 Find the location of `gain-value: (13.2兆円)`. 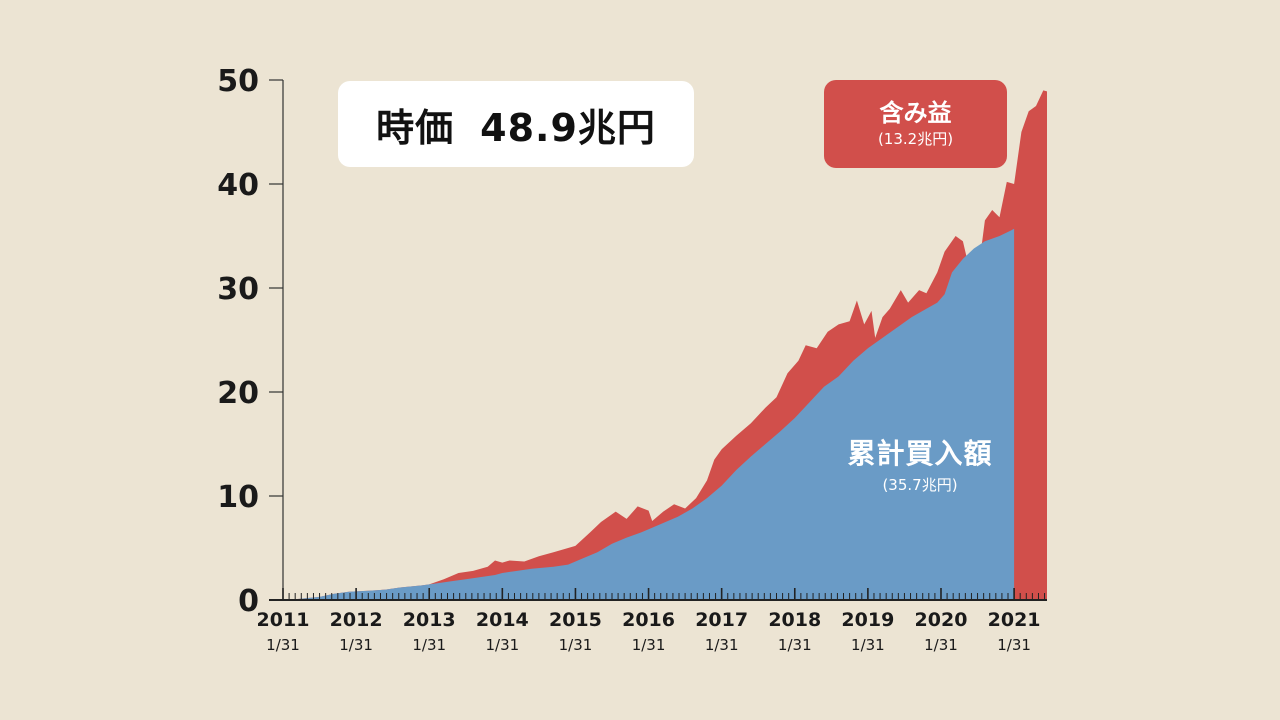

gain-value: (13.2兆円) is located at coordinates (915, 139).